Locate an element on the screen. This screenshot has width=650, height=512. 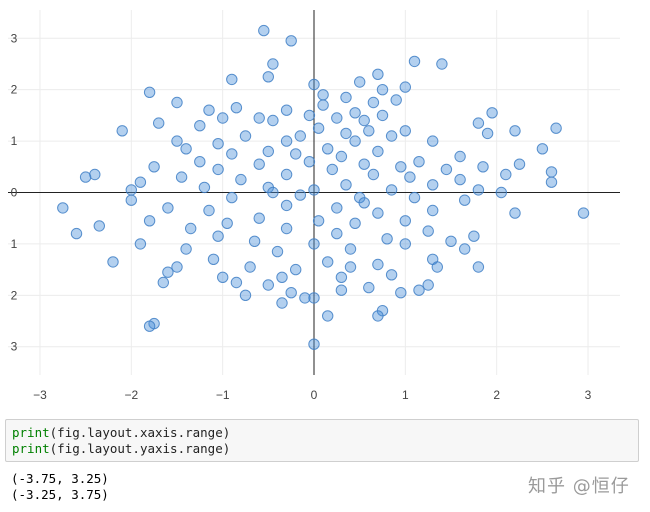
x-tick-label: −3 is located at coordinates (40, 395).